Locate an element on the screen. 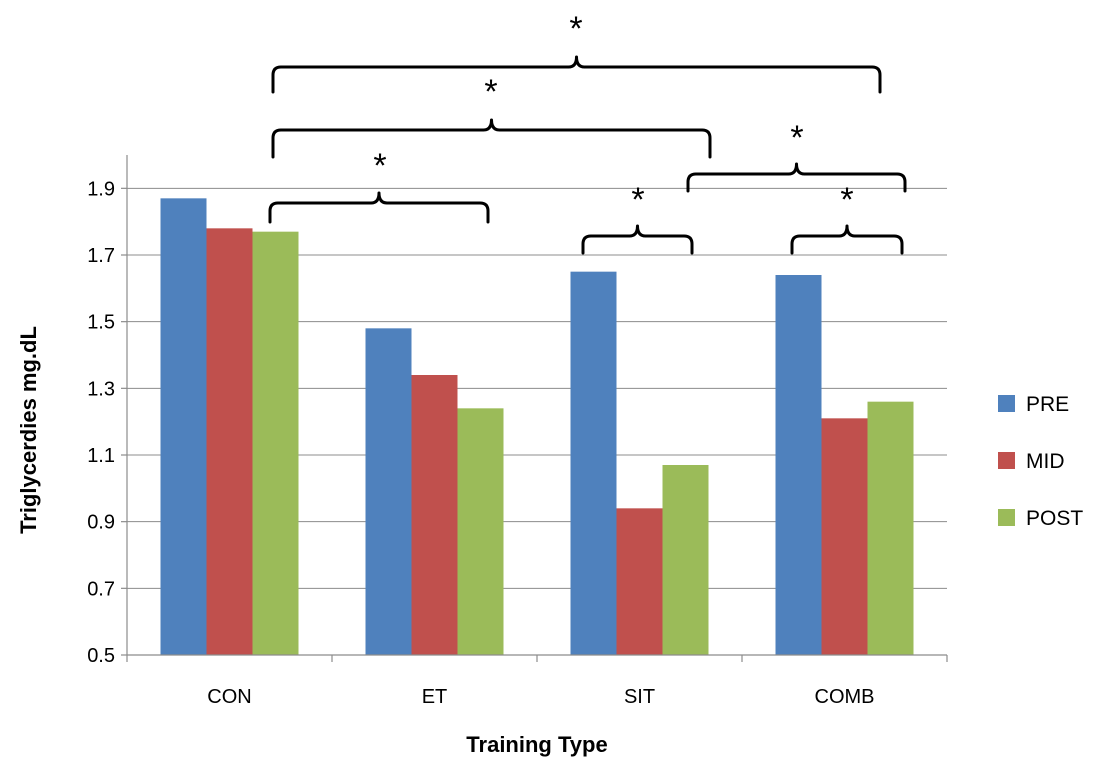 The image size is (1096, 757). y-tick-label: 1.9 is located at coordinates (101, 189).